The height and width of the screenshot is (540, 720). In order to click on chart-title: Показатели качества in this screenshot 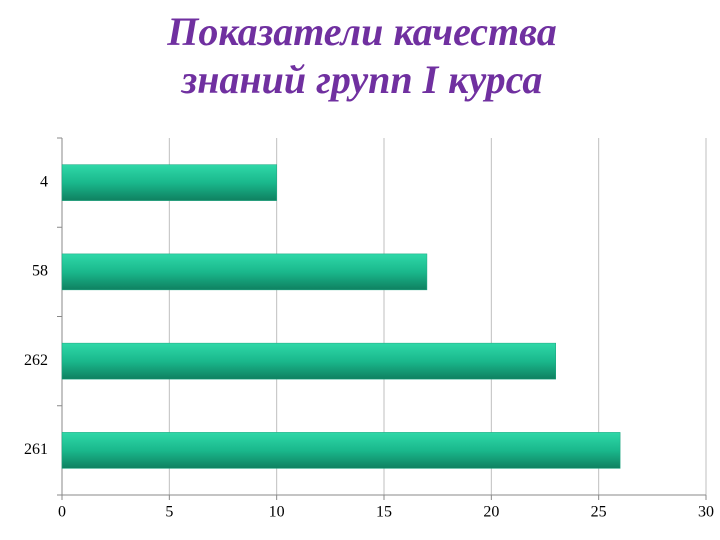, I will do `click(361, 31)`.